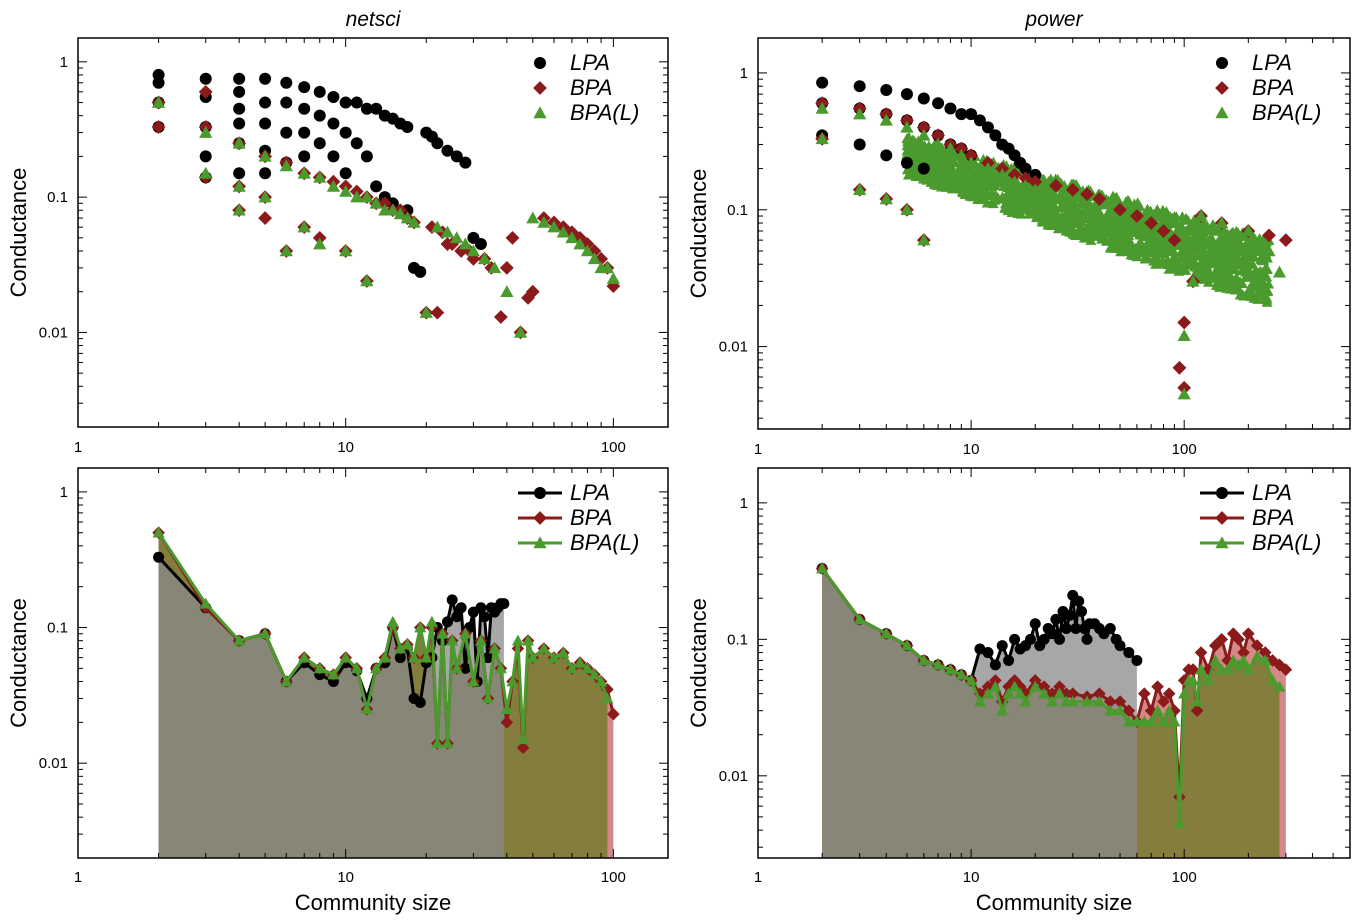  Describe the element at coordinates (1054, 238) in the screenshot. I see `plot-area` at that location.